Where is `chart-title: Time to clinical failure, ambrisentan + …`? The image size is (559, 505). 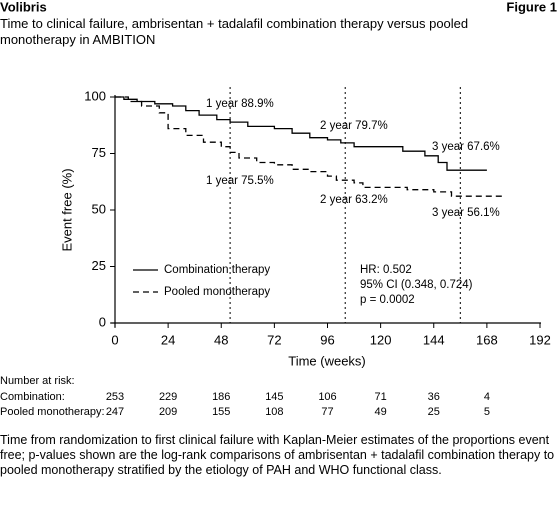
chart-title: Time to clinical failure, ambrisentan + … is located at coordinates (234, 31).